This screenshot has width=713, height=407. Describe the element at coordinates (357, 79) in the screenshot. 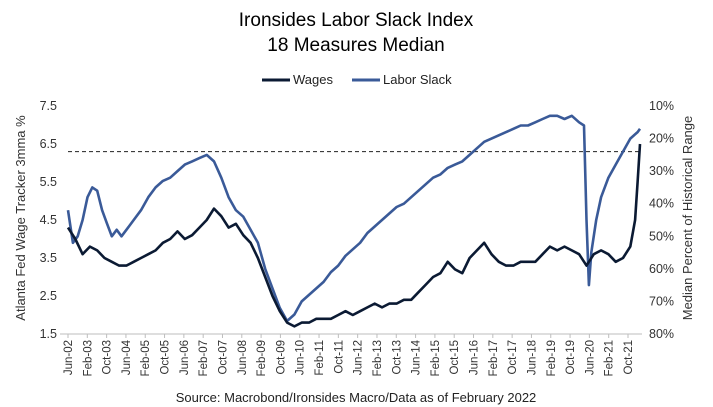

I see `legend: Wages Labor Slack` at that location.